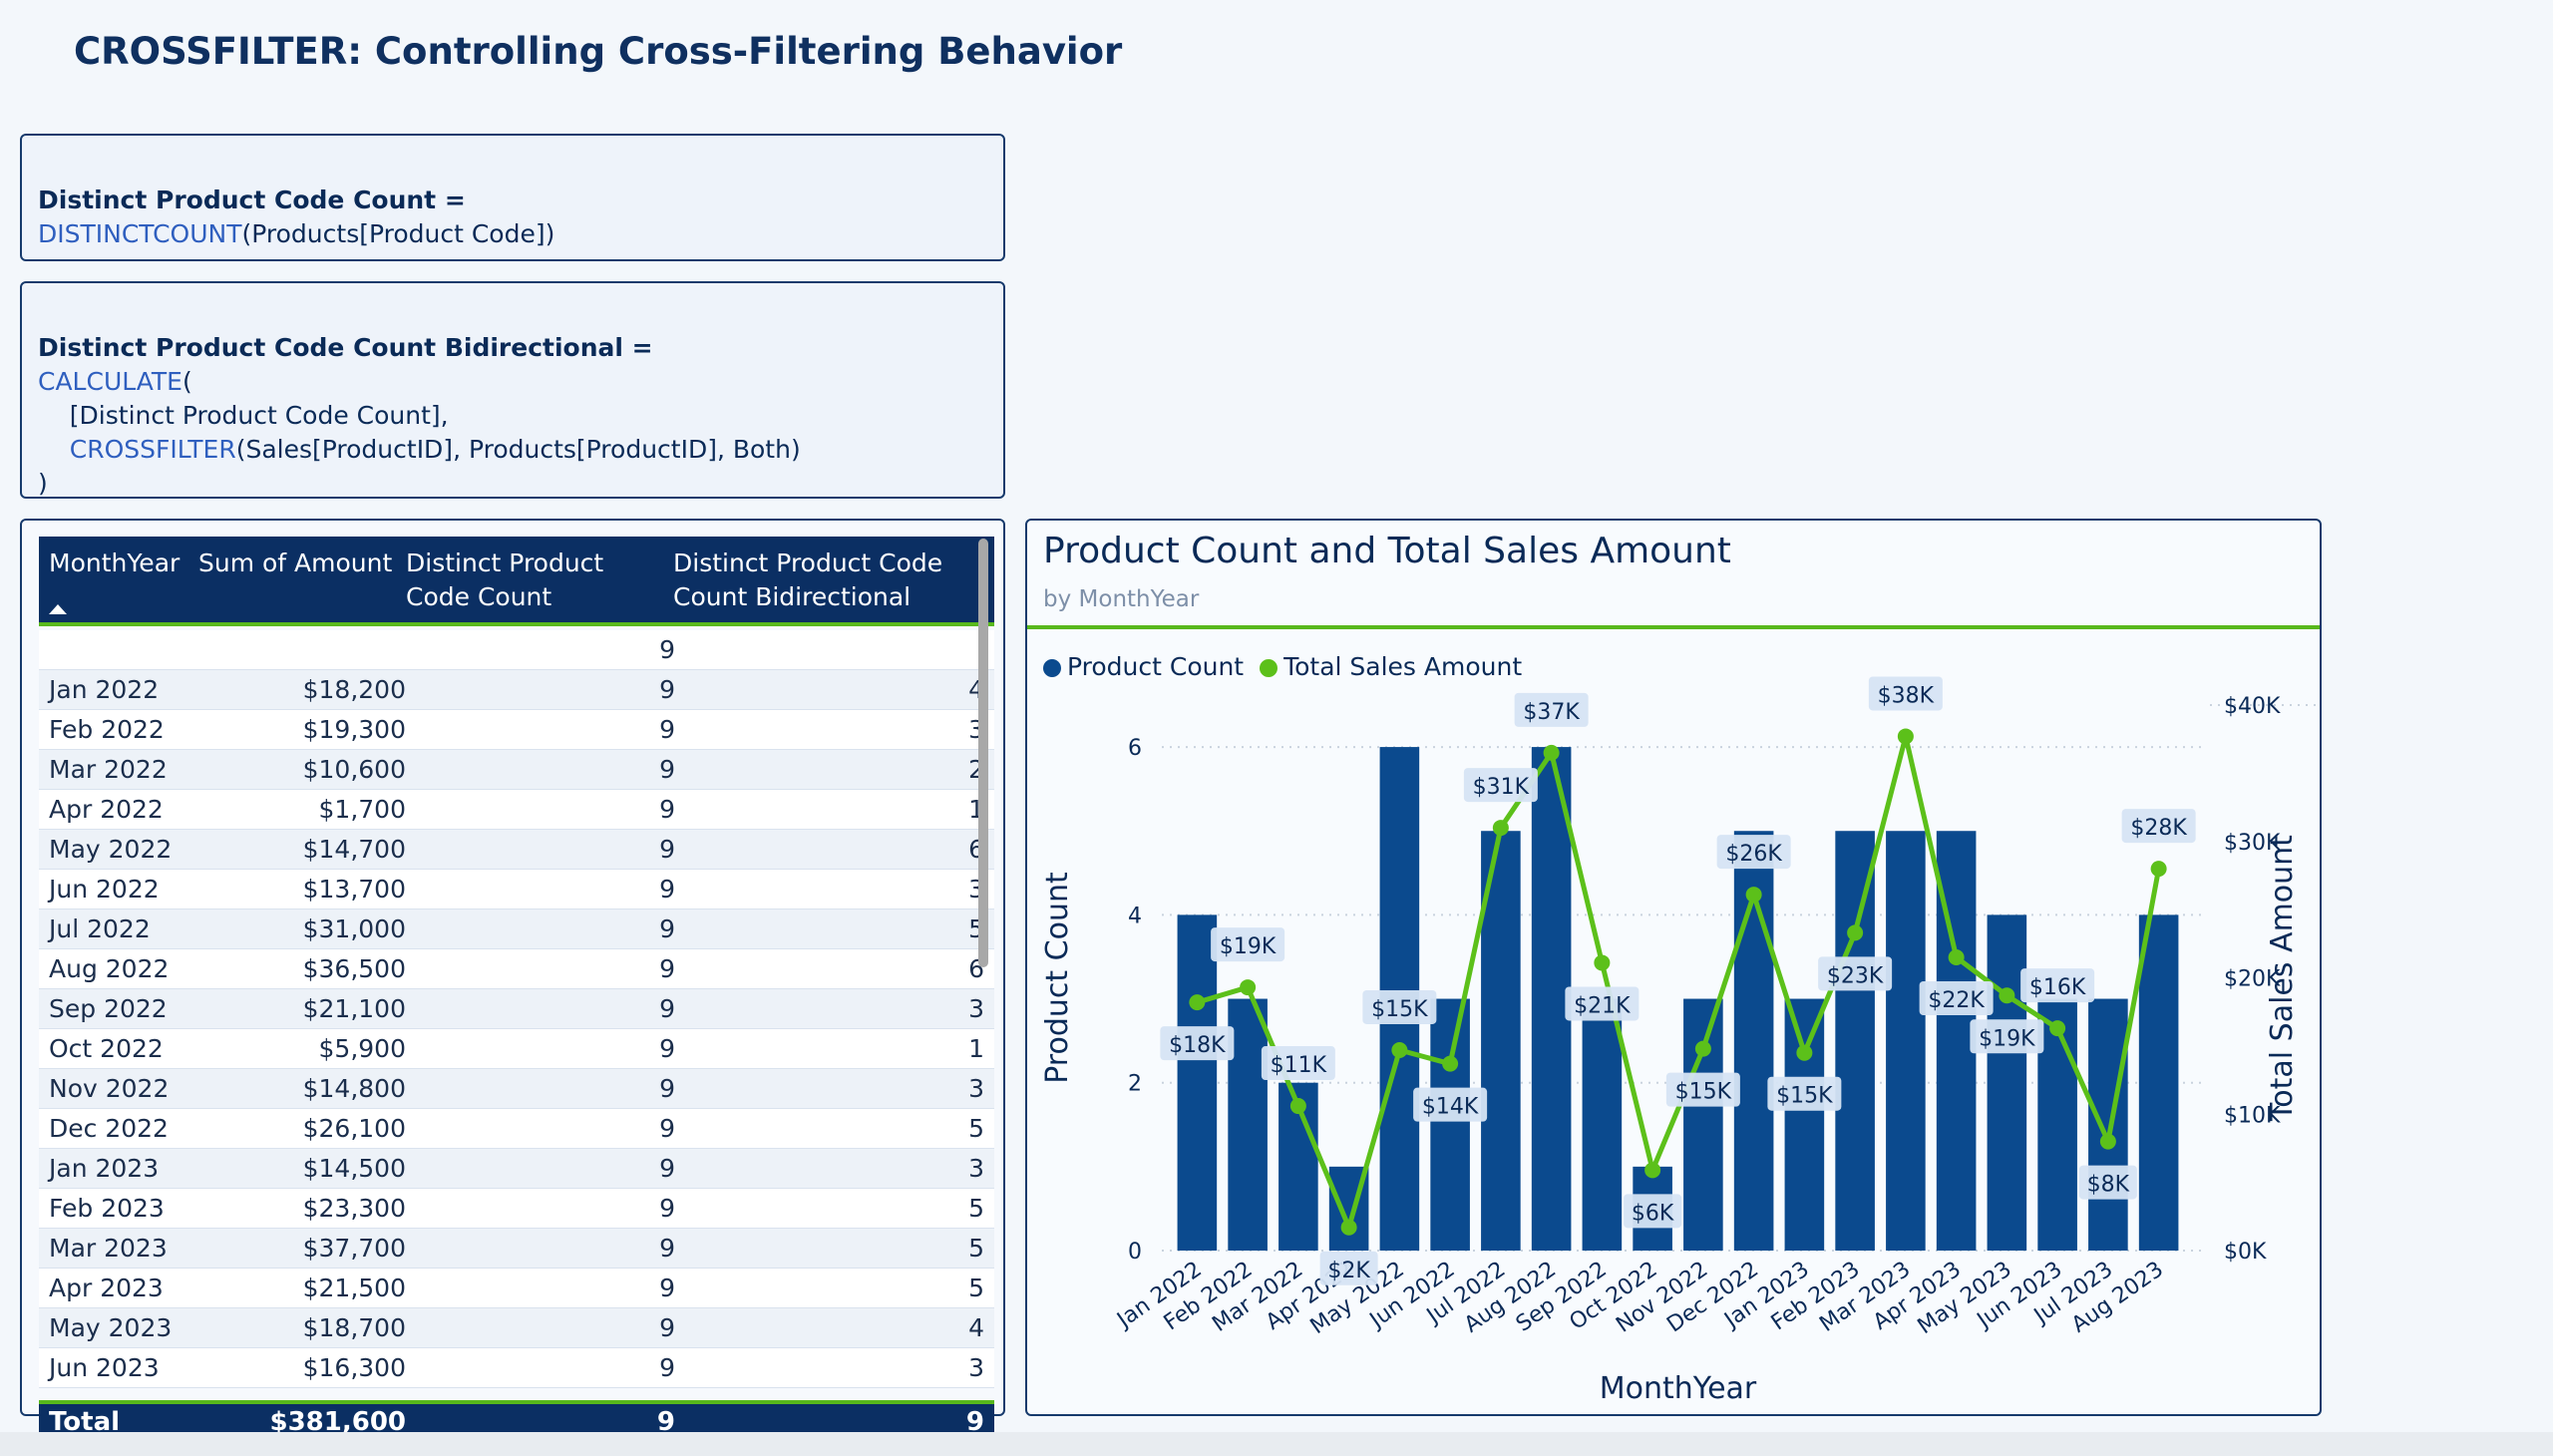 The image size is (2553, 1456). Describe the element at coordinates (107, 729) in the screenshot. I see `cell-monthyear: Feb 2022` at that location.